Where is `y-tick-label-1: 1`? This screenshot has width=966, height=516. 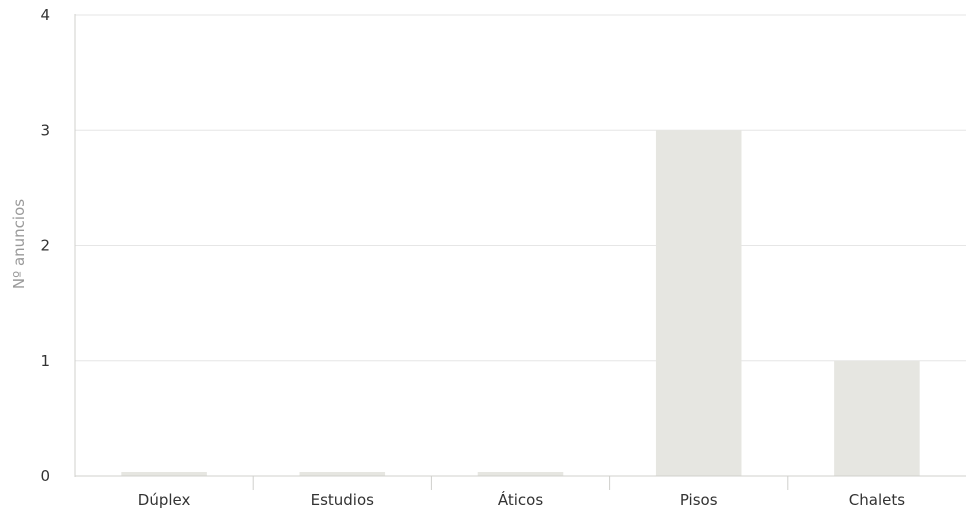 y-tick-label-1: 1 is located at coordinates (45, 361).